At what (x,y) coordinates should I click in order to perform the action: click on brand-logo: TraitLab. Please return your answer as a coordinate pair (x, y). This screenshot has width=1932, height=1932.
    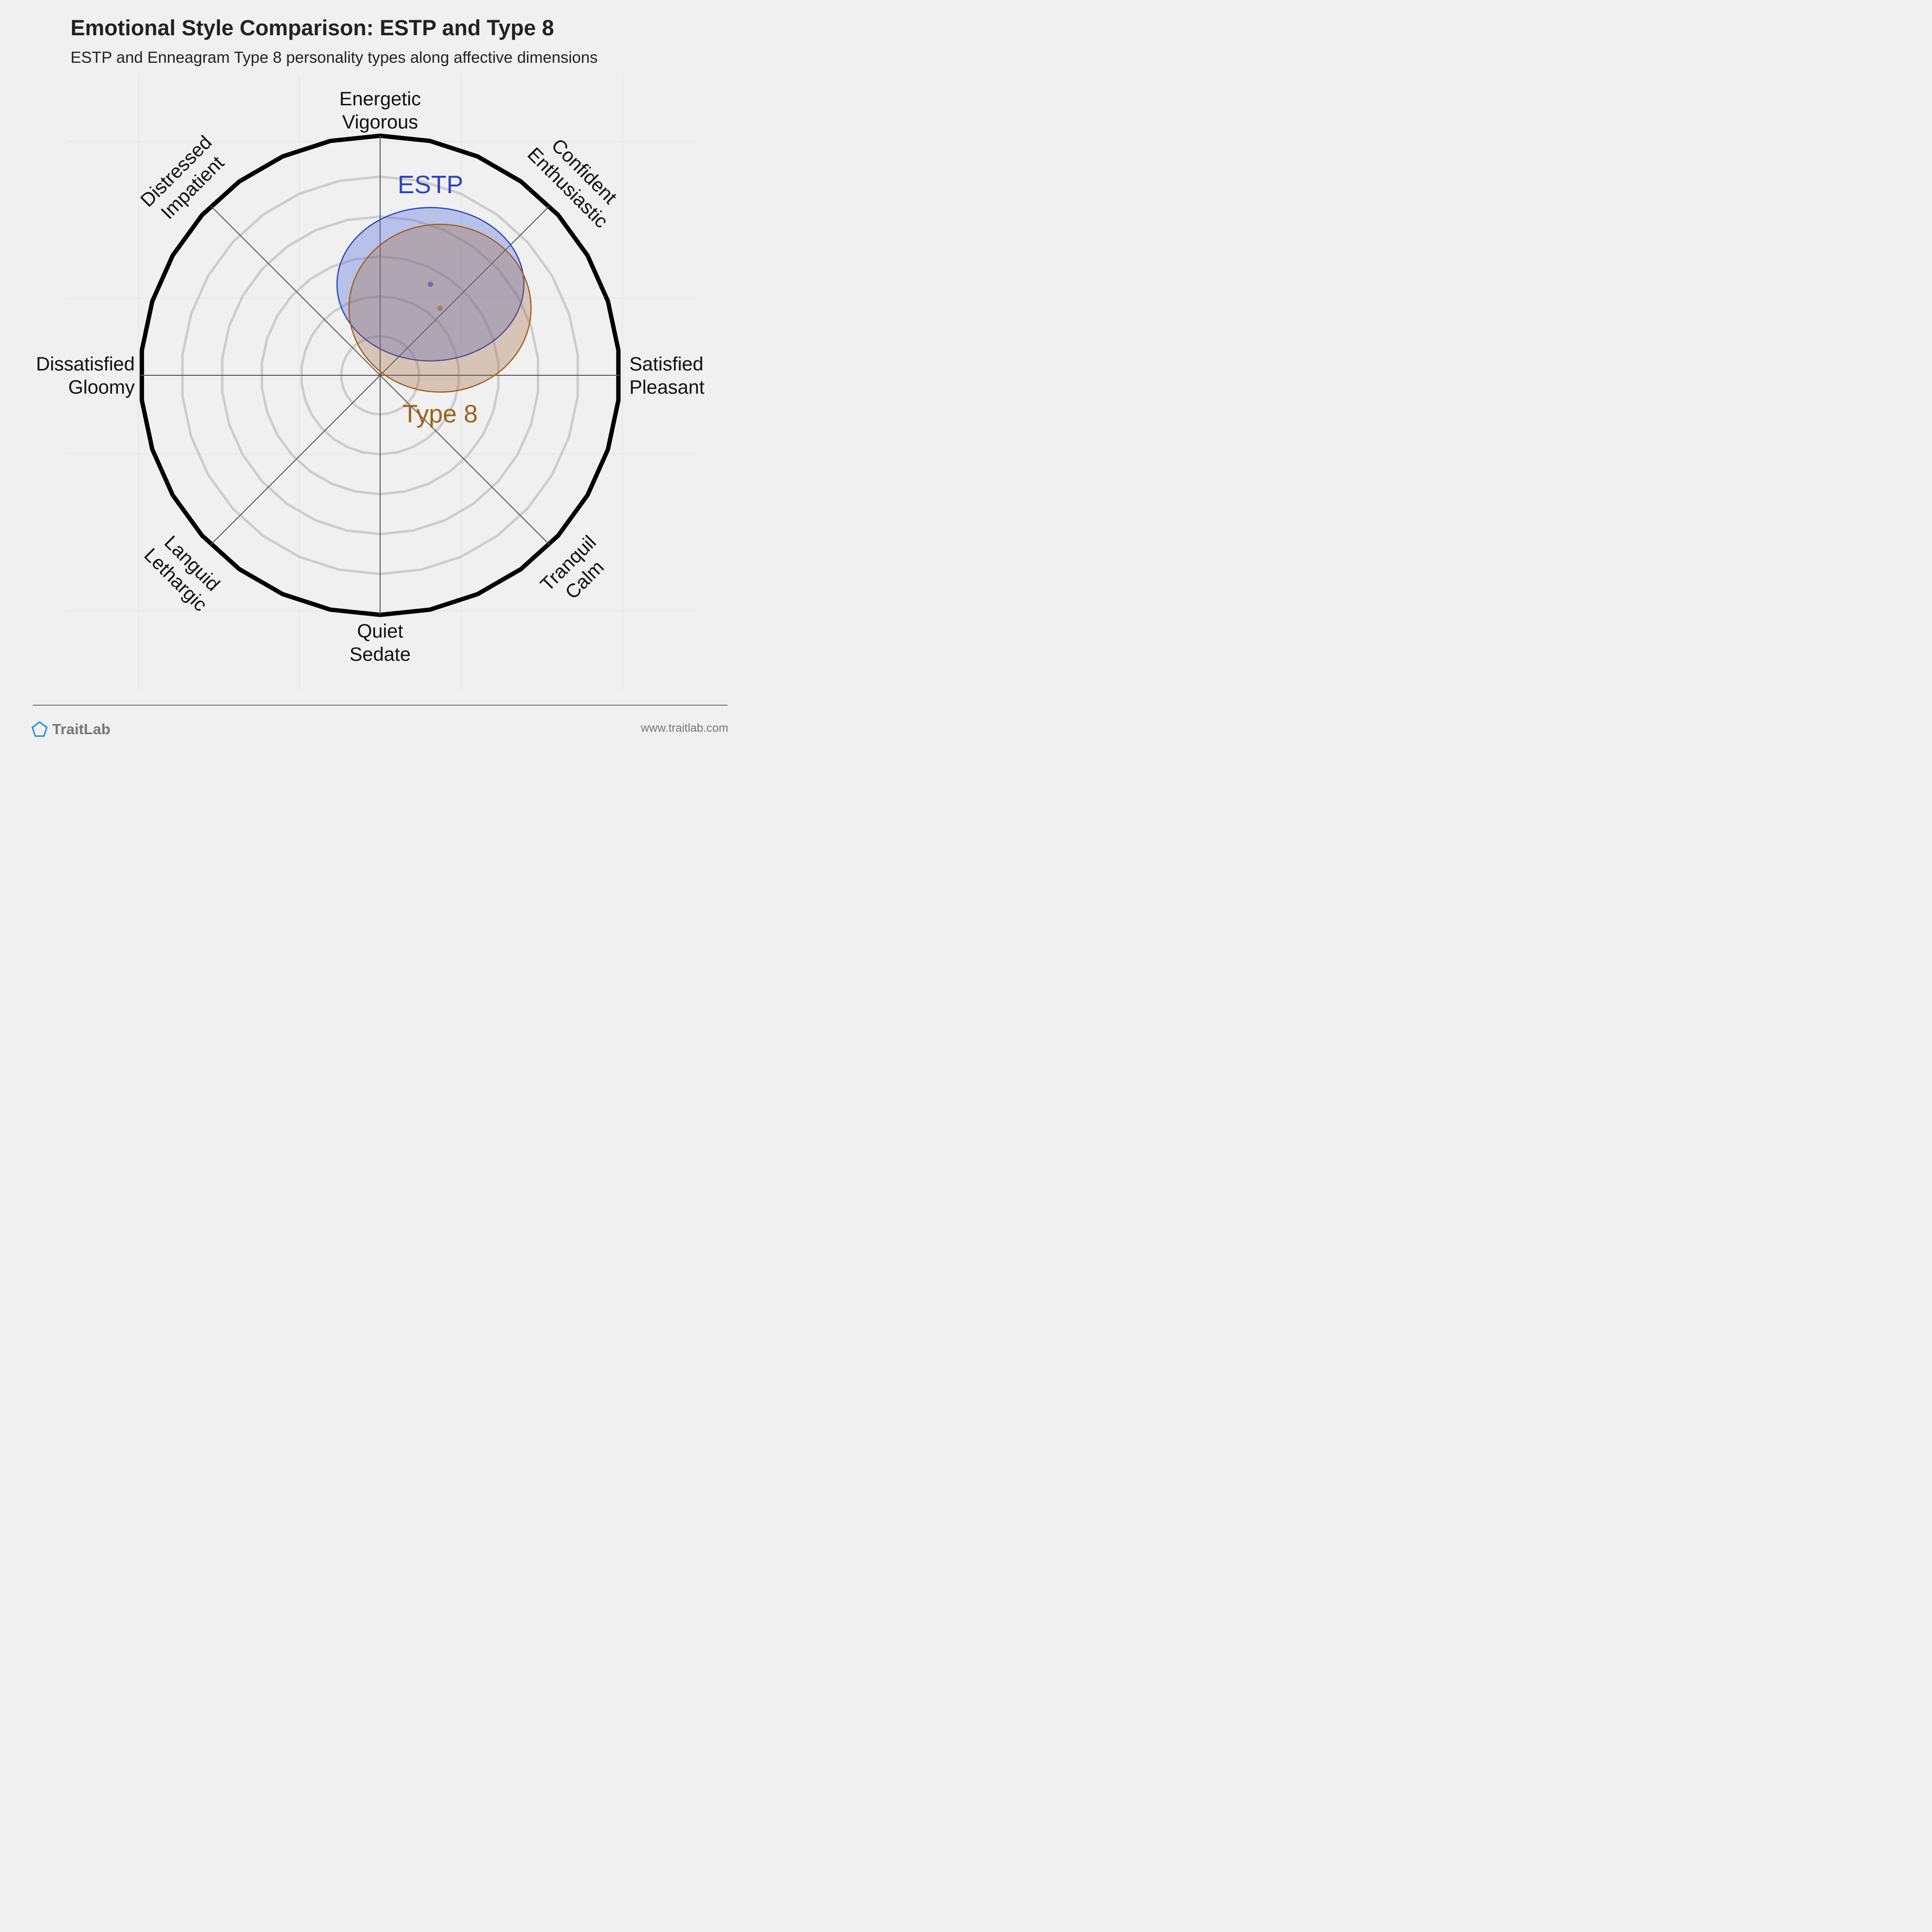
    Looking at the image, I should click on (71, 729).